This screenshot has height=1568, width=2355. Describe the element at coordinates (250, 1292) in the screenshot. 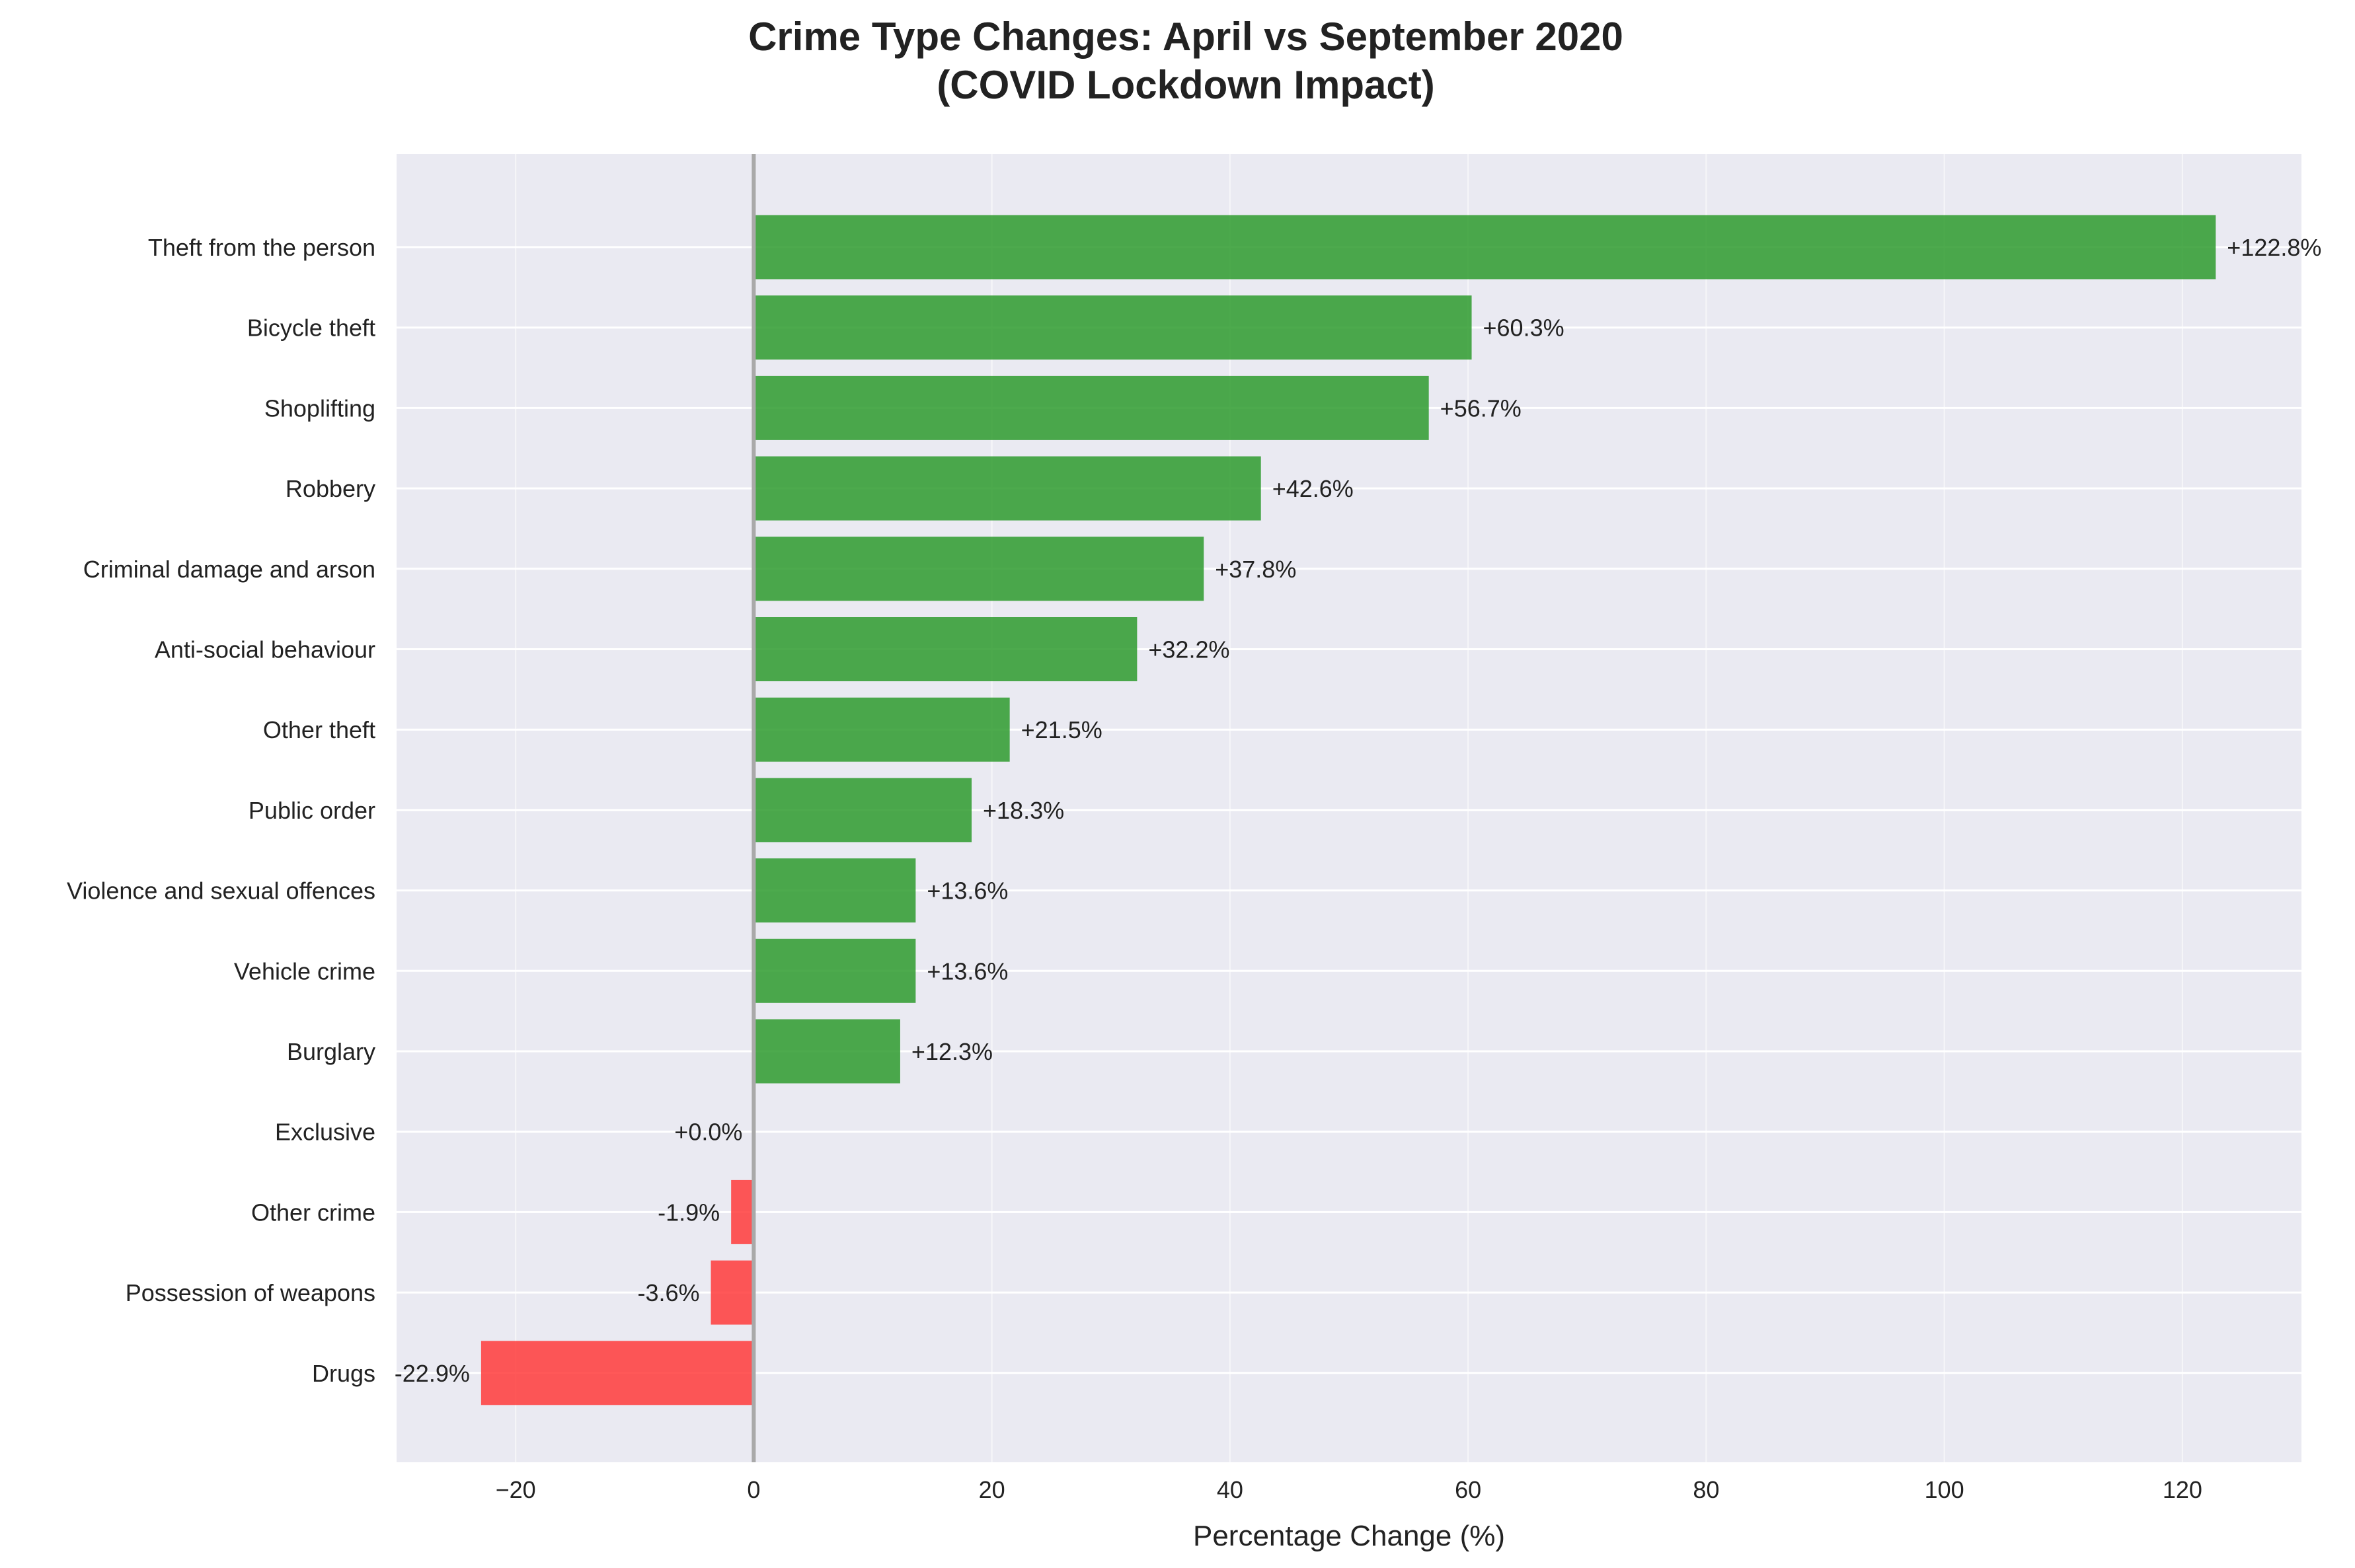

I see `category-label: Possession of weapons` at that location.